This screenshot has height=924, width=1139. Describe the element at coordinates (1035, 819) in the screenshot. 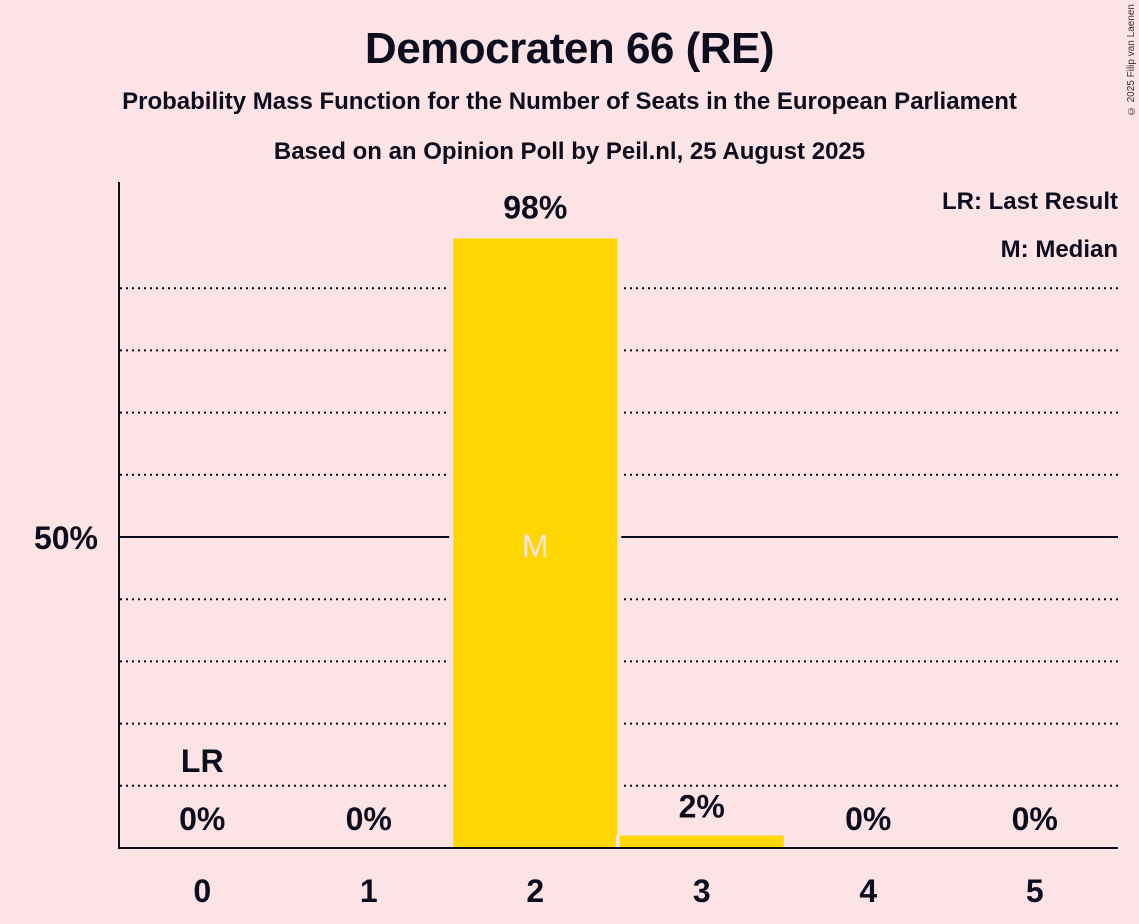

I see `data-label-5: 0%` at that location.